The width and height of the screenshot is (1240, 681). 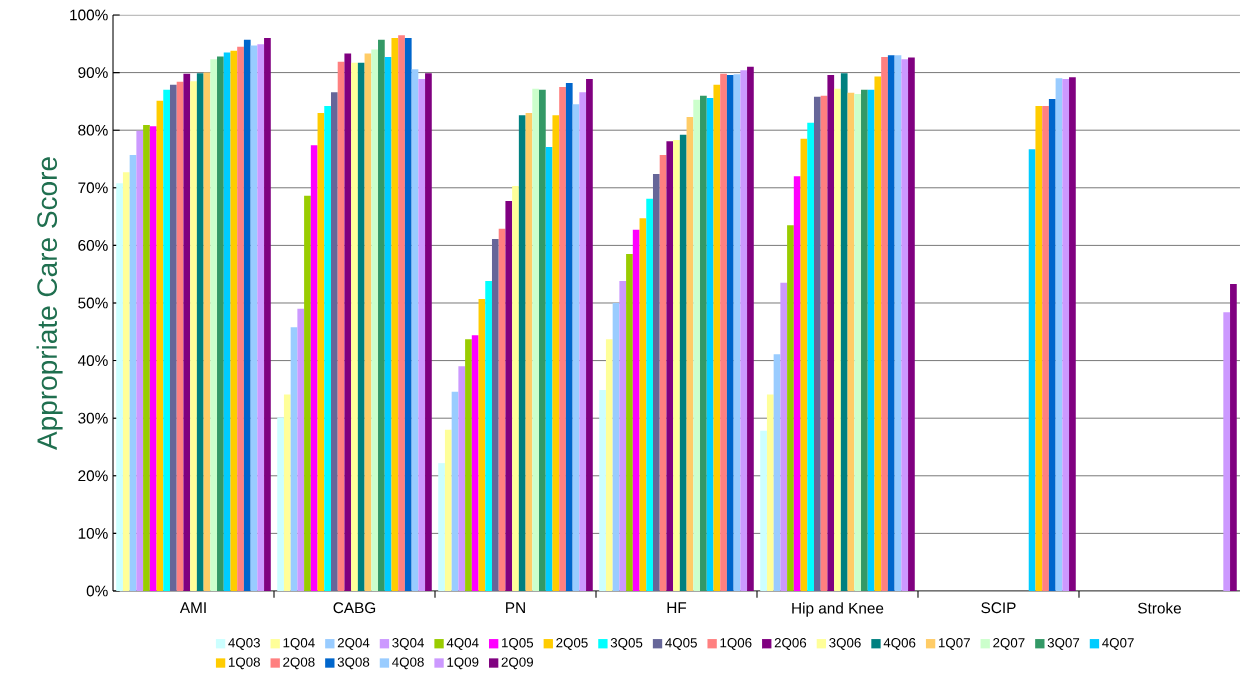 I want to click on legend-label: 4Q06, so click(x=899, y=644).